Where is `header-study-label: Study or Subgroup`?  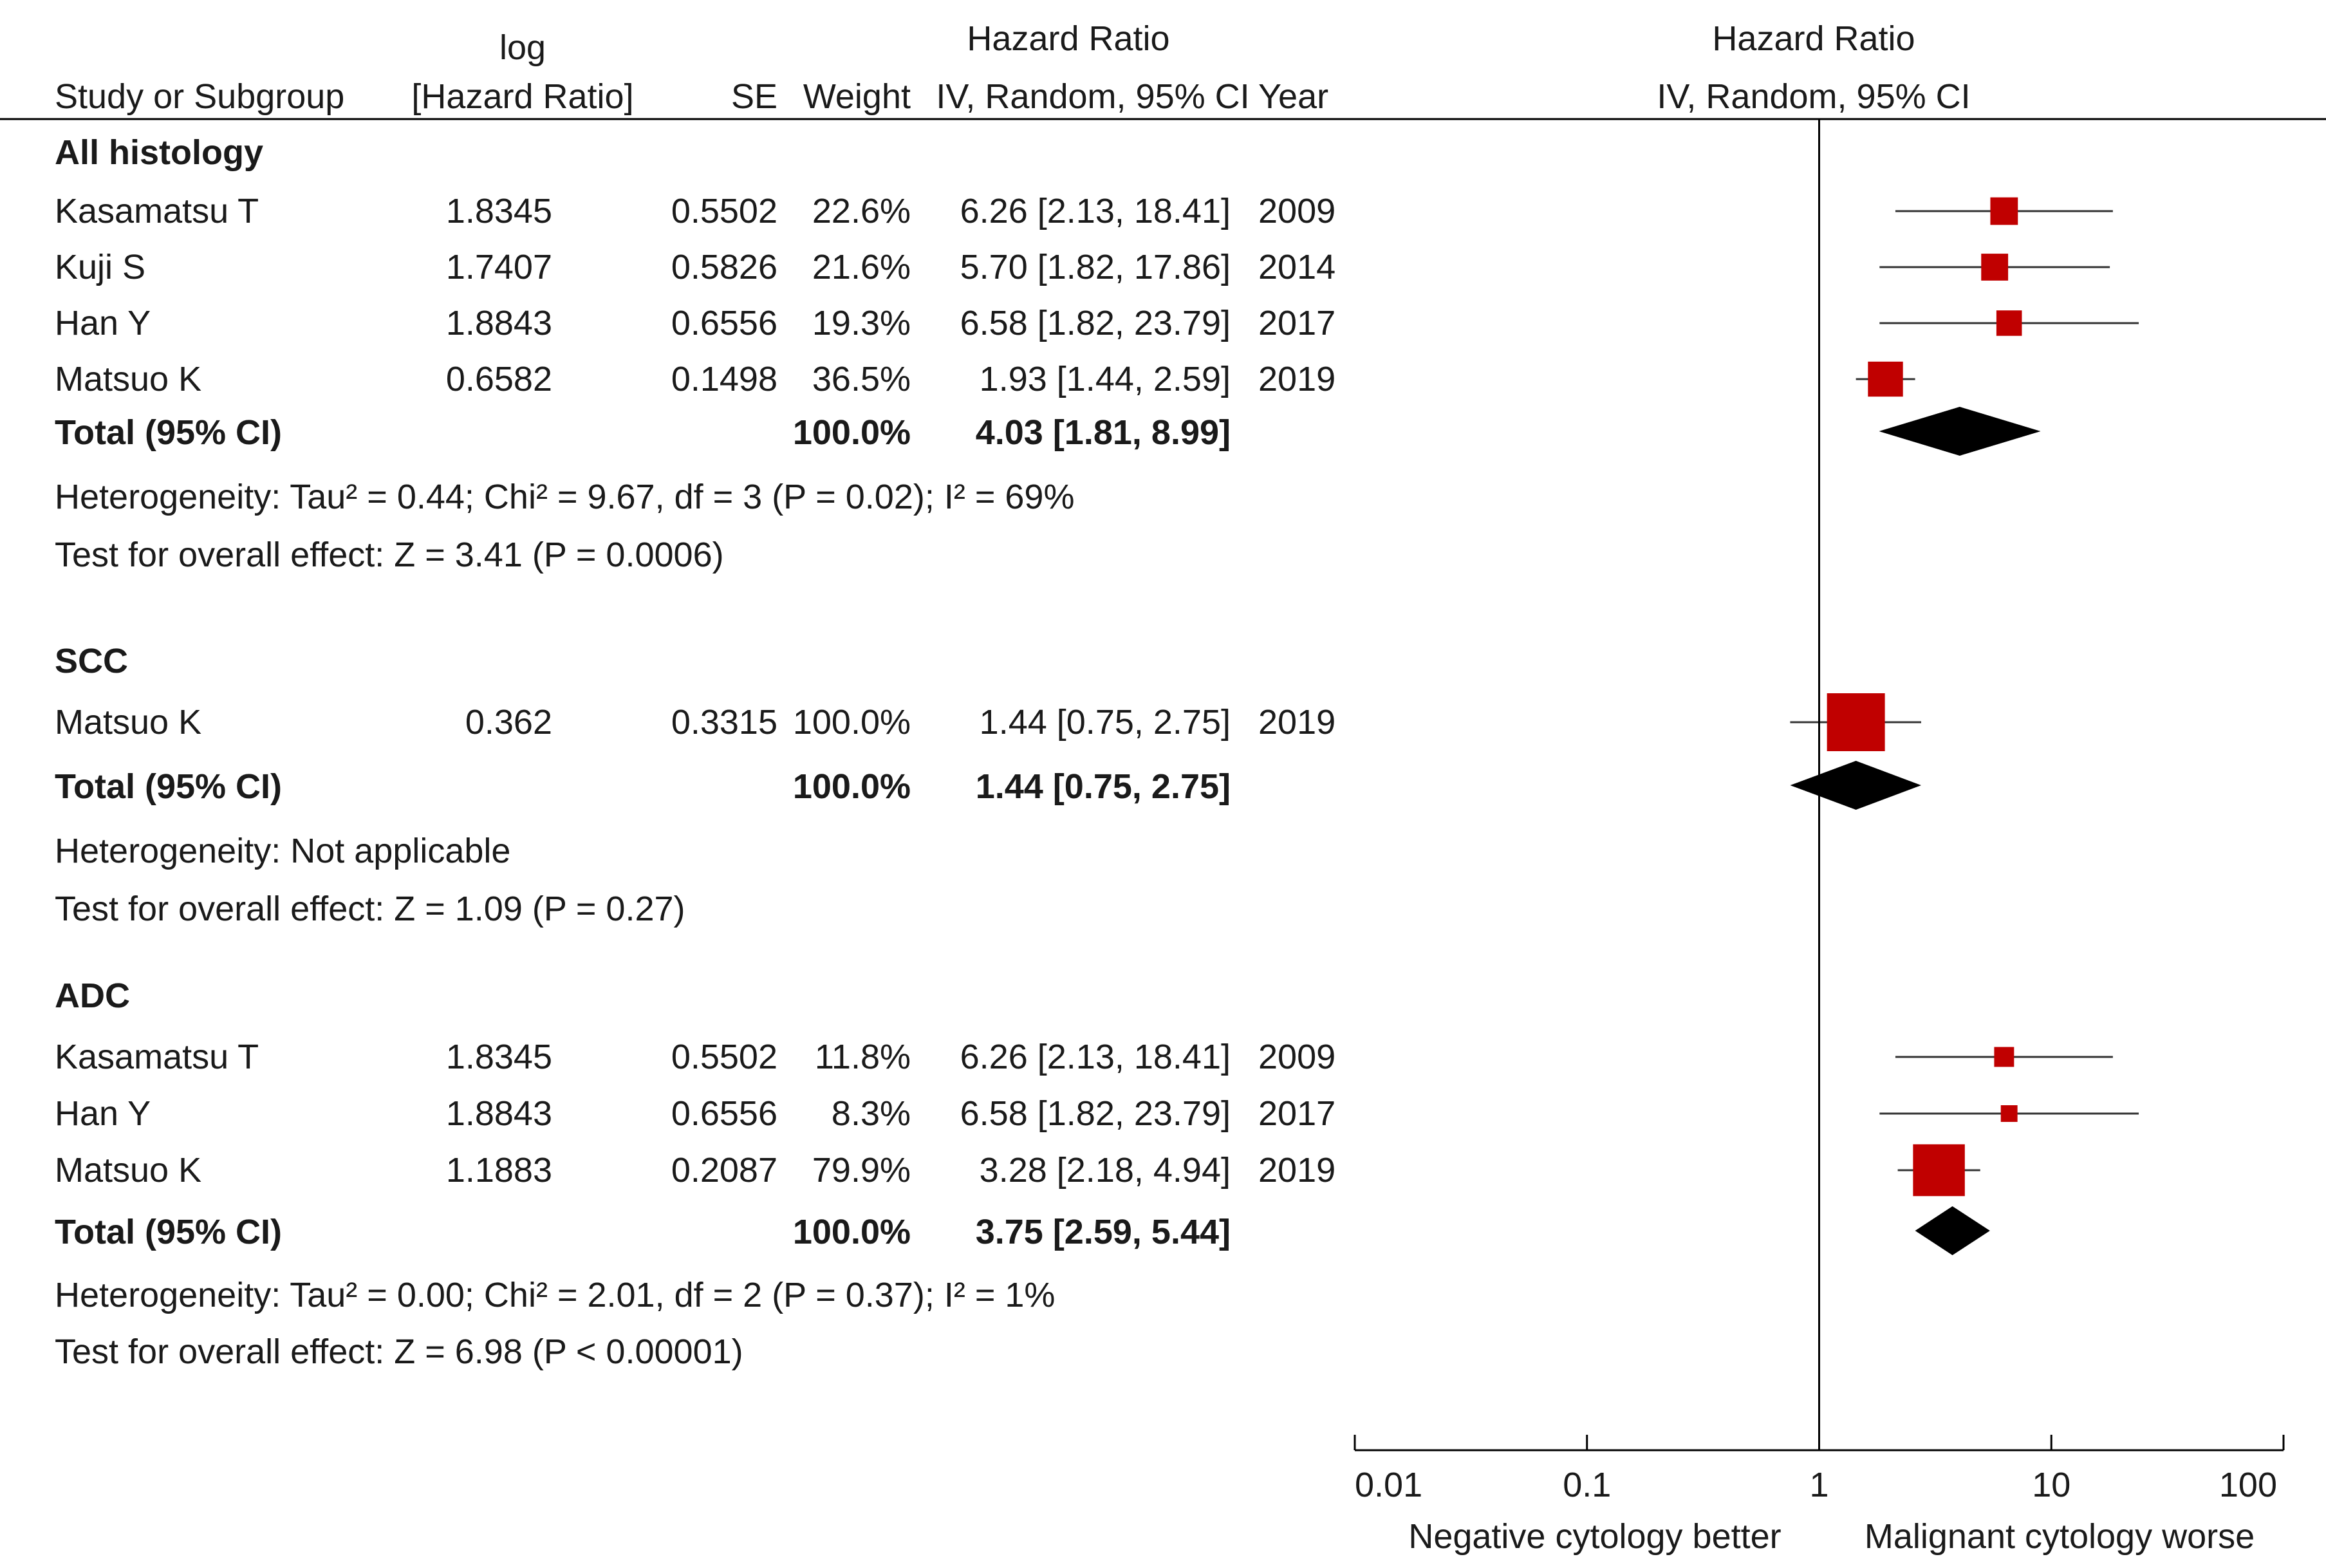 header-study-label: Study or Subgroup is located at coordinates (200, 96).